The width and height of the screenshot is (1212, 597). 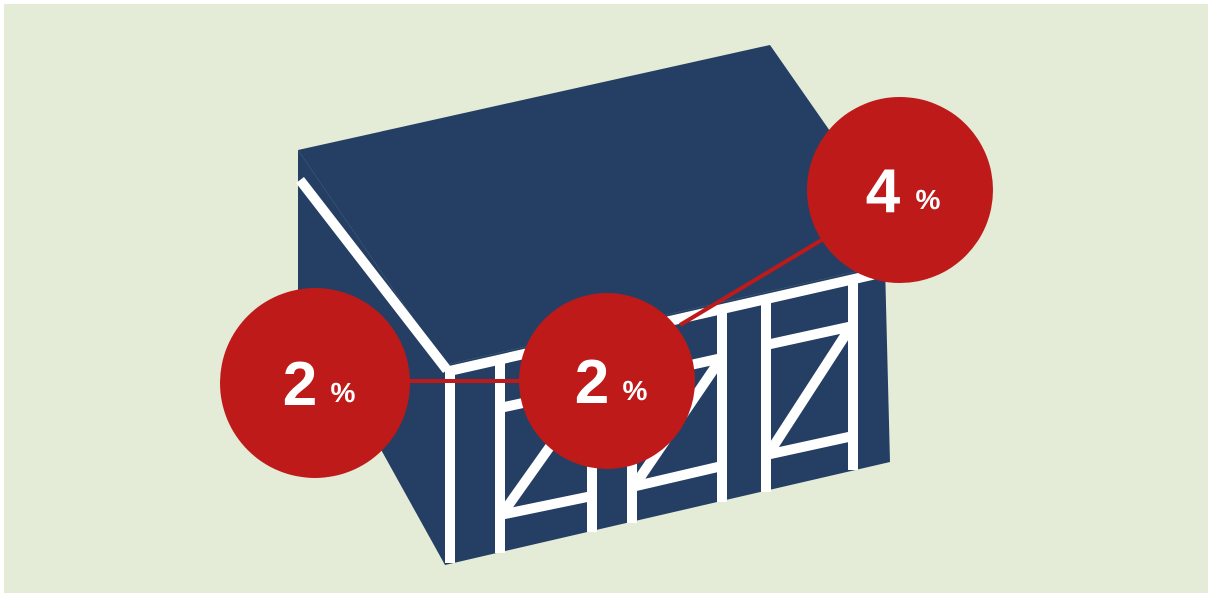 I want to click on badge-number: 4, so click(x=883, y=191).